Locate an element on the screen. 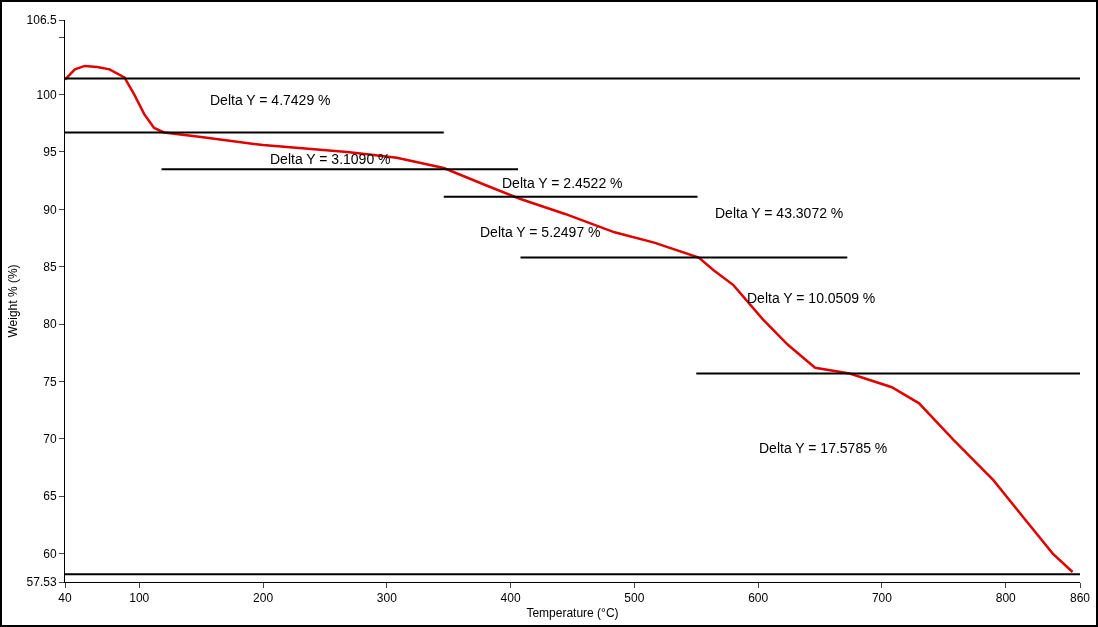  y-tick-label: 95 is located at coordinates (50, 152).